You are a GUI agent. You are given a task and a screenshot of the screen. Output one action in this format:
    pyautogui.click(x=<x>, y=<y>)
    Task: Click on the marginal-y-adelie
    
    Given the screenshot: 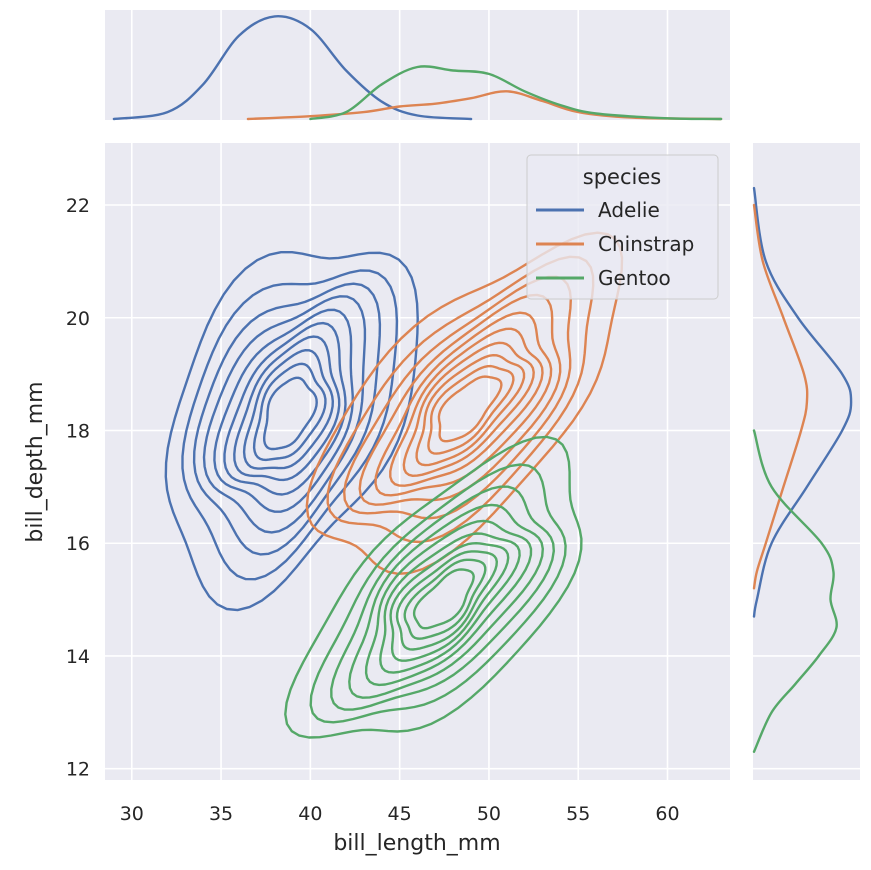 What is the action you would take?
    pyautogui.click(x=802, y=402)
    